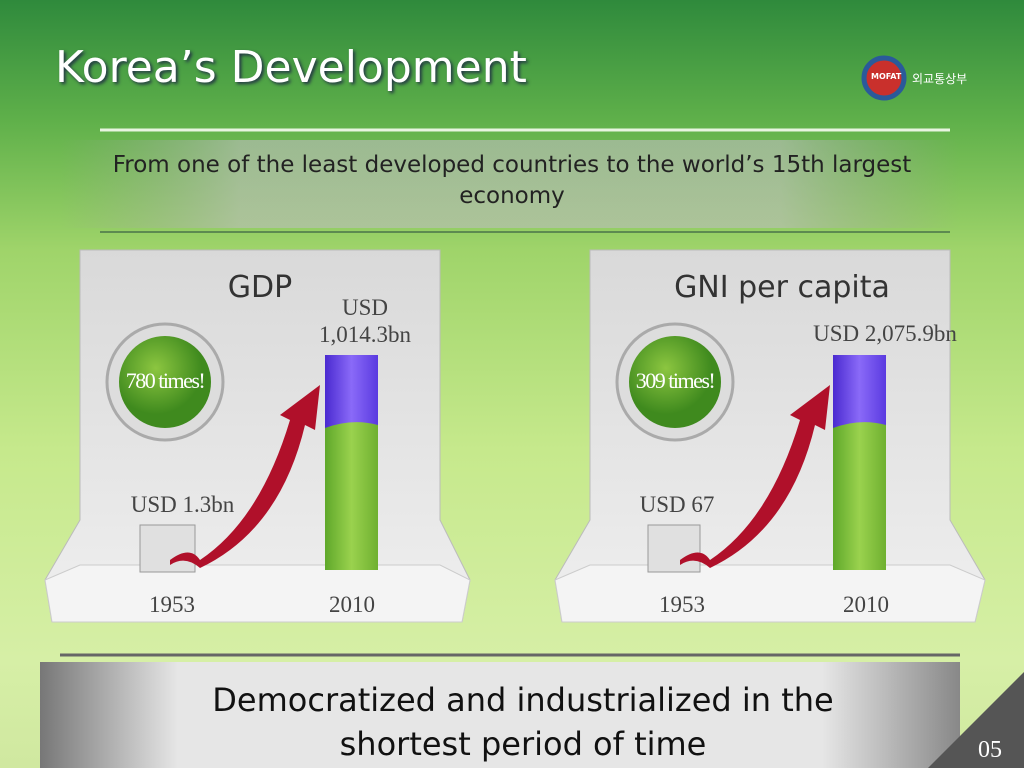  What do you see at coordinates (182, 504) in the screenshot?
I see `start-label: USD 1.3bn` at bounding box center [182, 504].